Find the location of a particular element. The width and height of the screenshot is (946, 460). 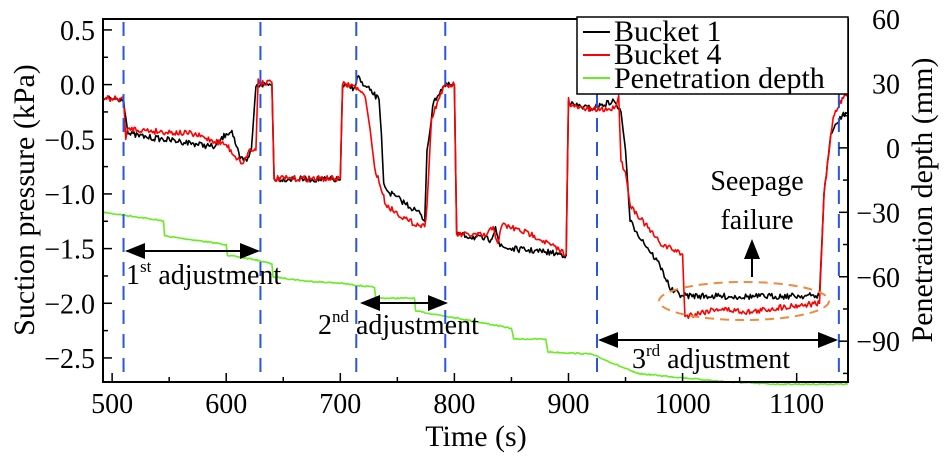

legend-label-bucket-4: Bucket 4 is located at coordinates (667, 54).